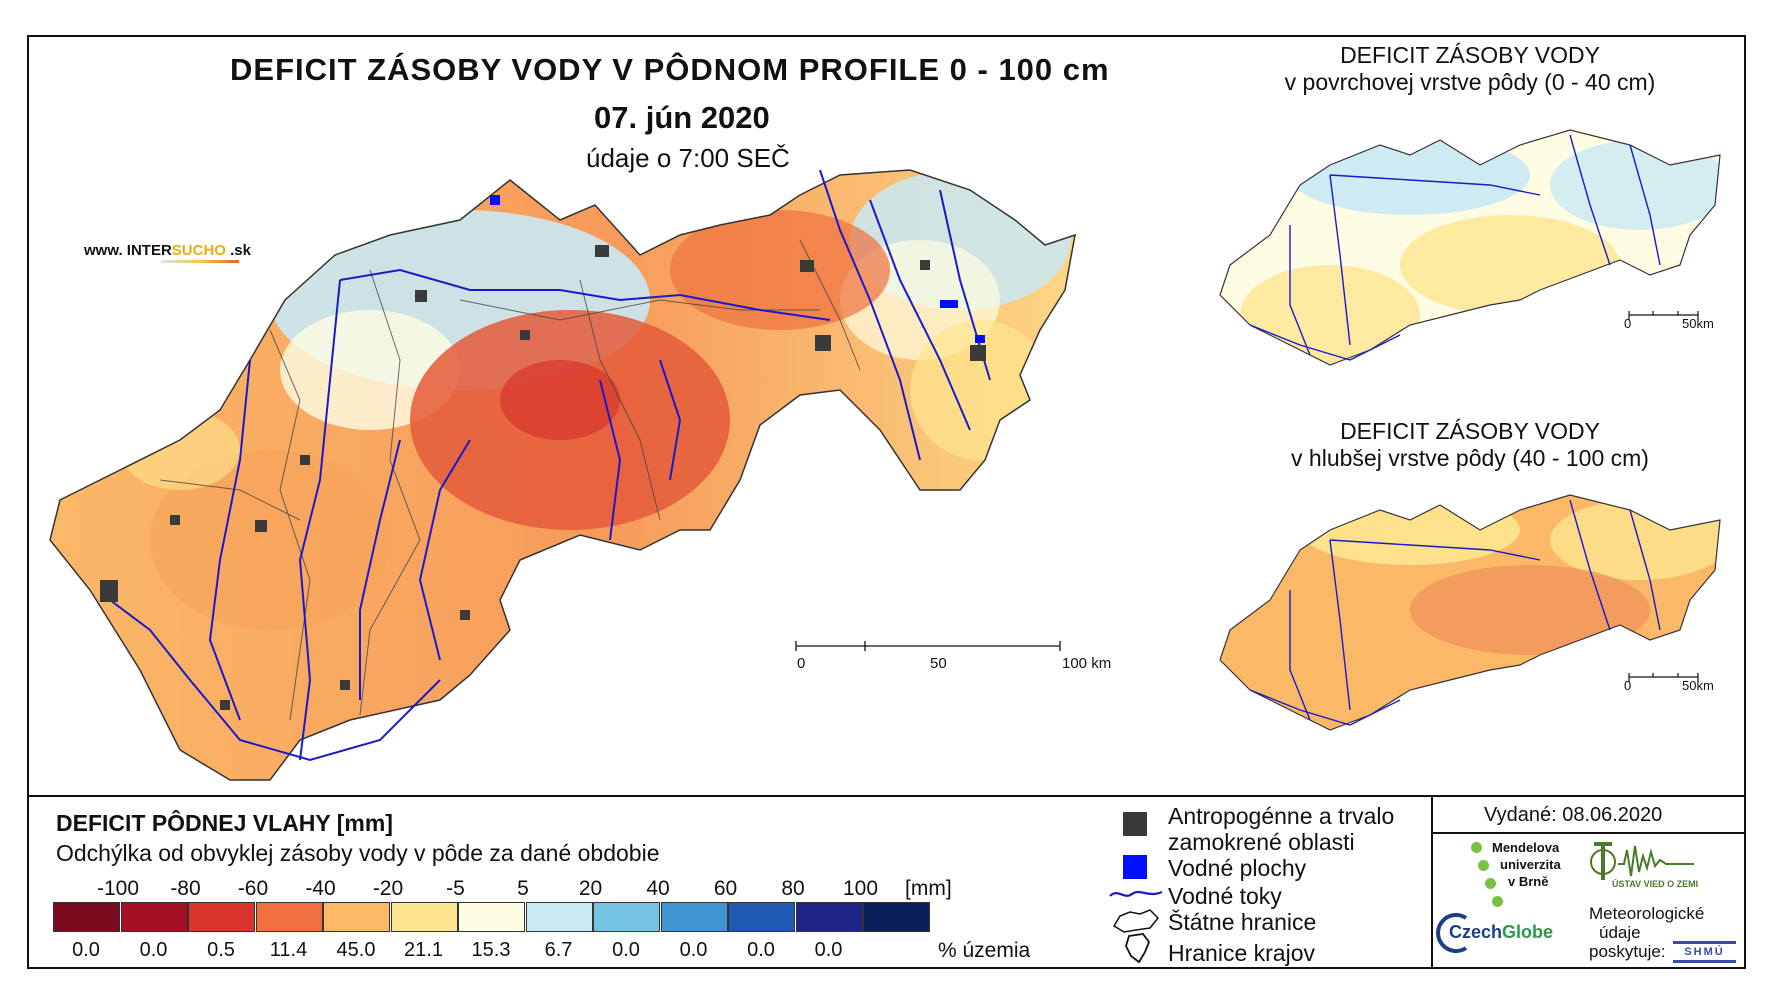  I want to click on inset1-title-line1: DEFICIT ZÁSOBY VODY, so click(1470, 55).